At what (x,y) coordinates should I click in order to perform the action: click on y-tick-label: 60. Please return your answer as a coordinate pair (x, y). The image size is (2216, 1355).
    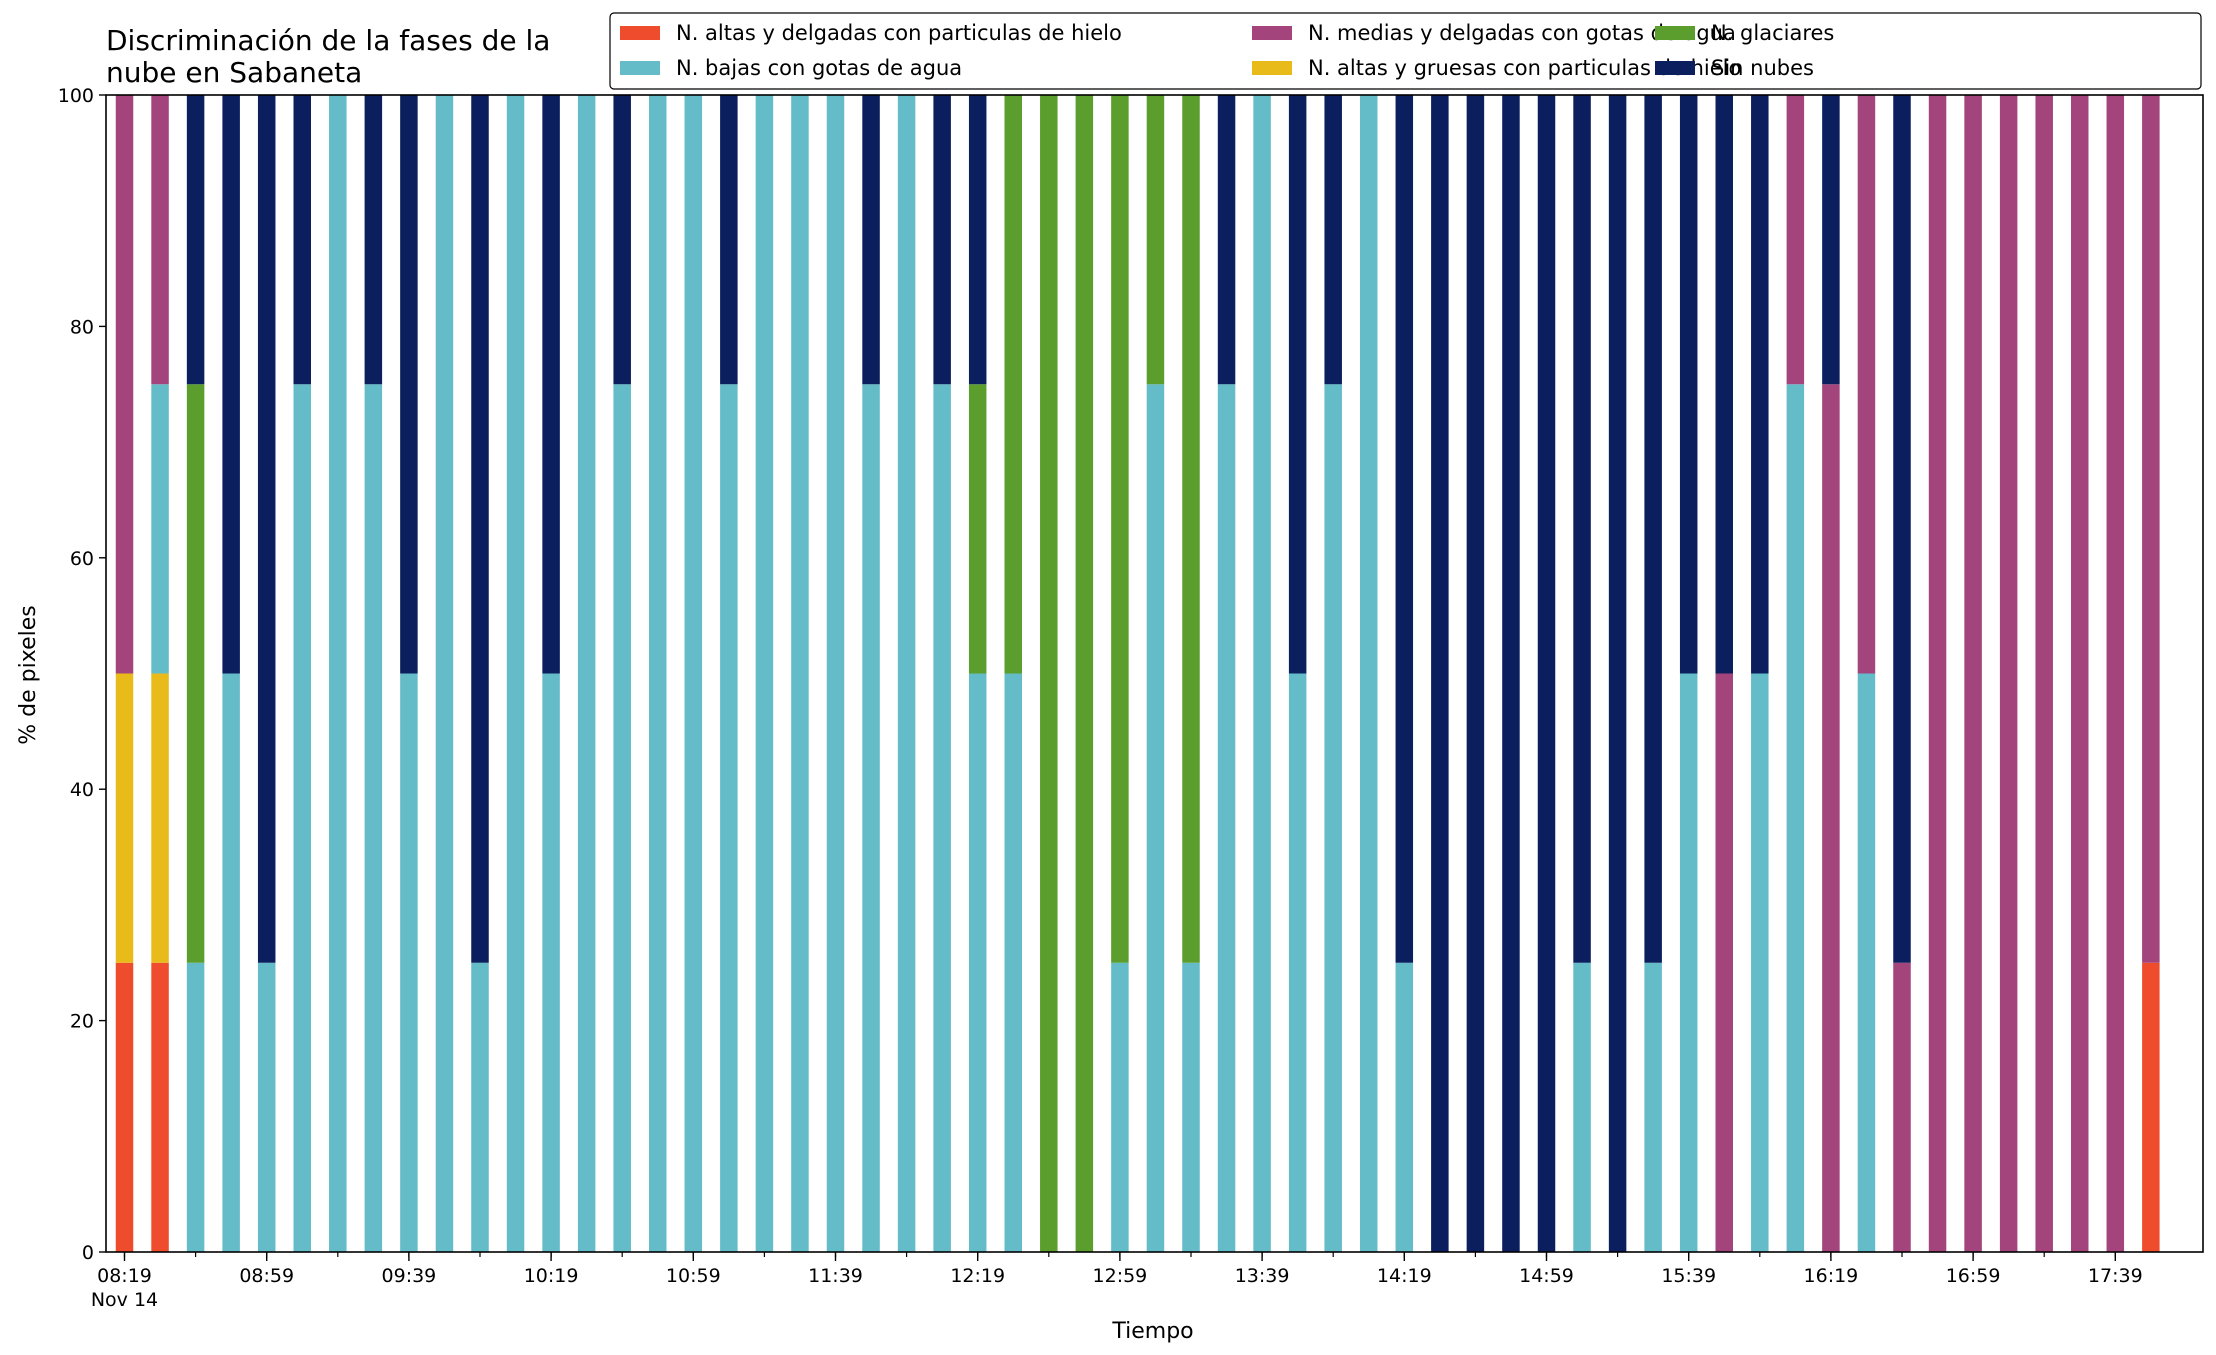
    Looking at the image, I should click on (82, 559).